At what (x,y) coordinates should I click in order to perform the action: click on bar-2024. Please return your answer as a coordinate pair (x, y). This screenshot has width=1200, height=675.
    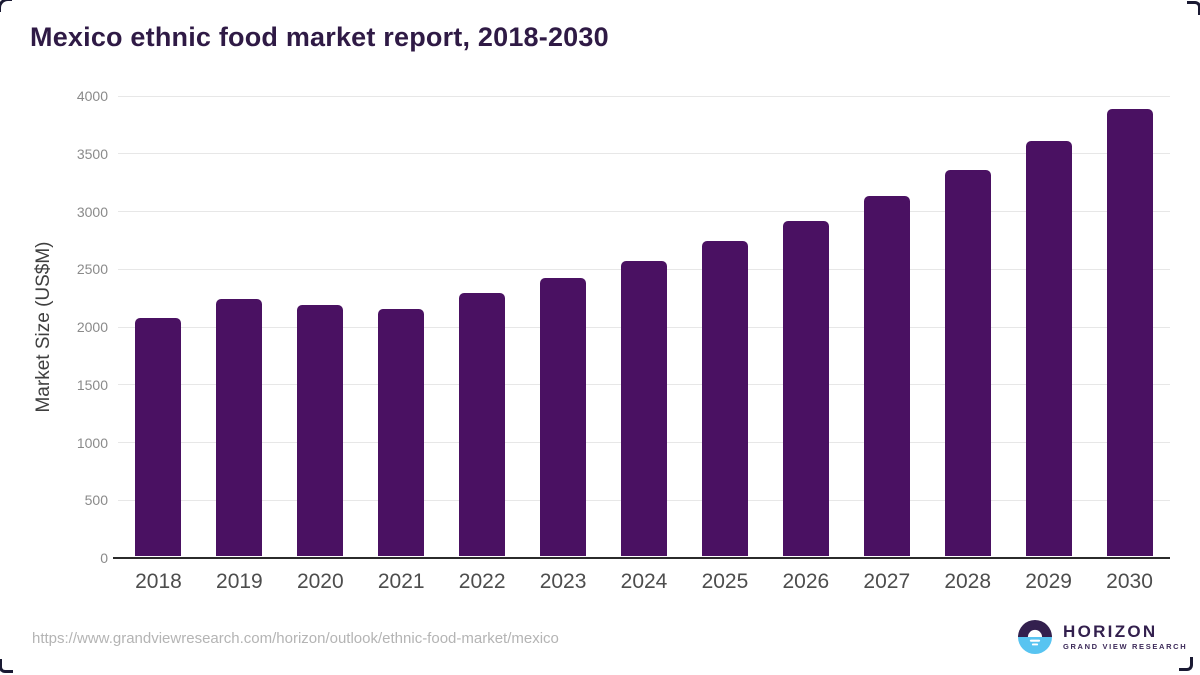
    Looking at the image, I should click on (644, 408).